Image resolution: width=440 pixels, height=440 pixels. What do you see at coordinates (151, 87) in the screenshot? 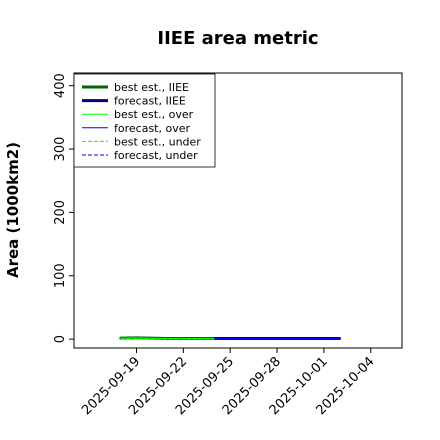
I see `legend-entry-1: best est., IIEE` at bounding box center [151, 87].